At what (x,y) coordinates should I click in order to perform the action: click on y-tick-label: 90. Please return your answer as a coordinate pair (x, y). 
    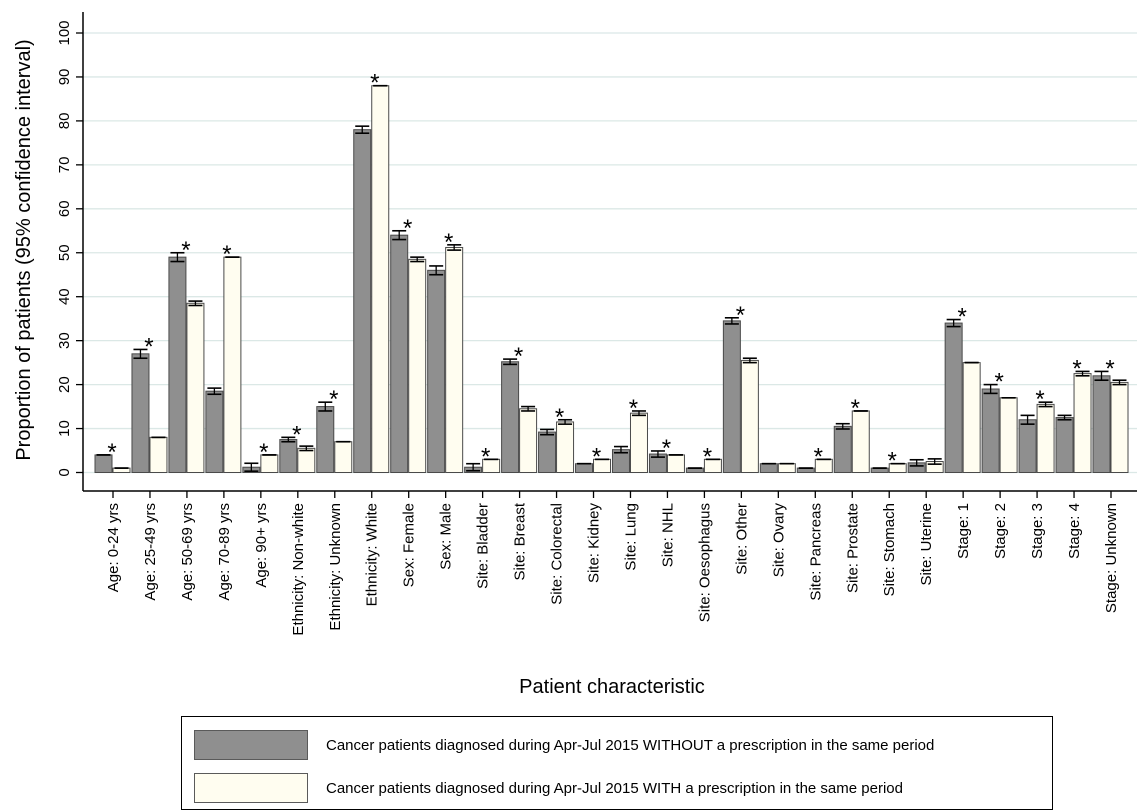
    Looking at the image, I should click on (64, 77).